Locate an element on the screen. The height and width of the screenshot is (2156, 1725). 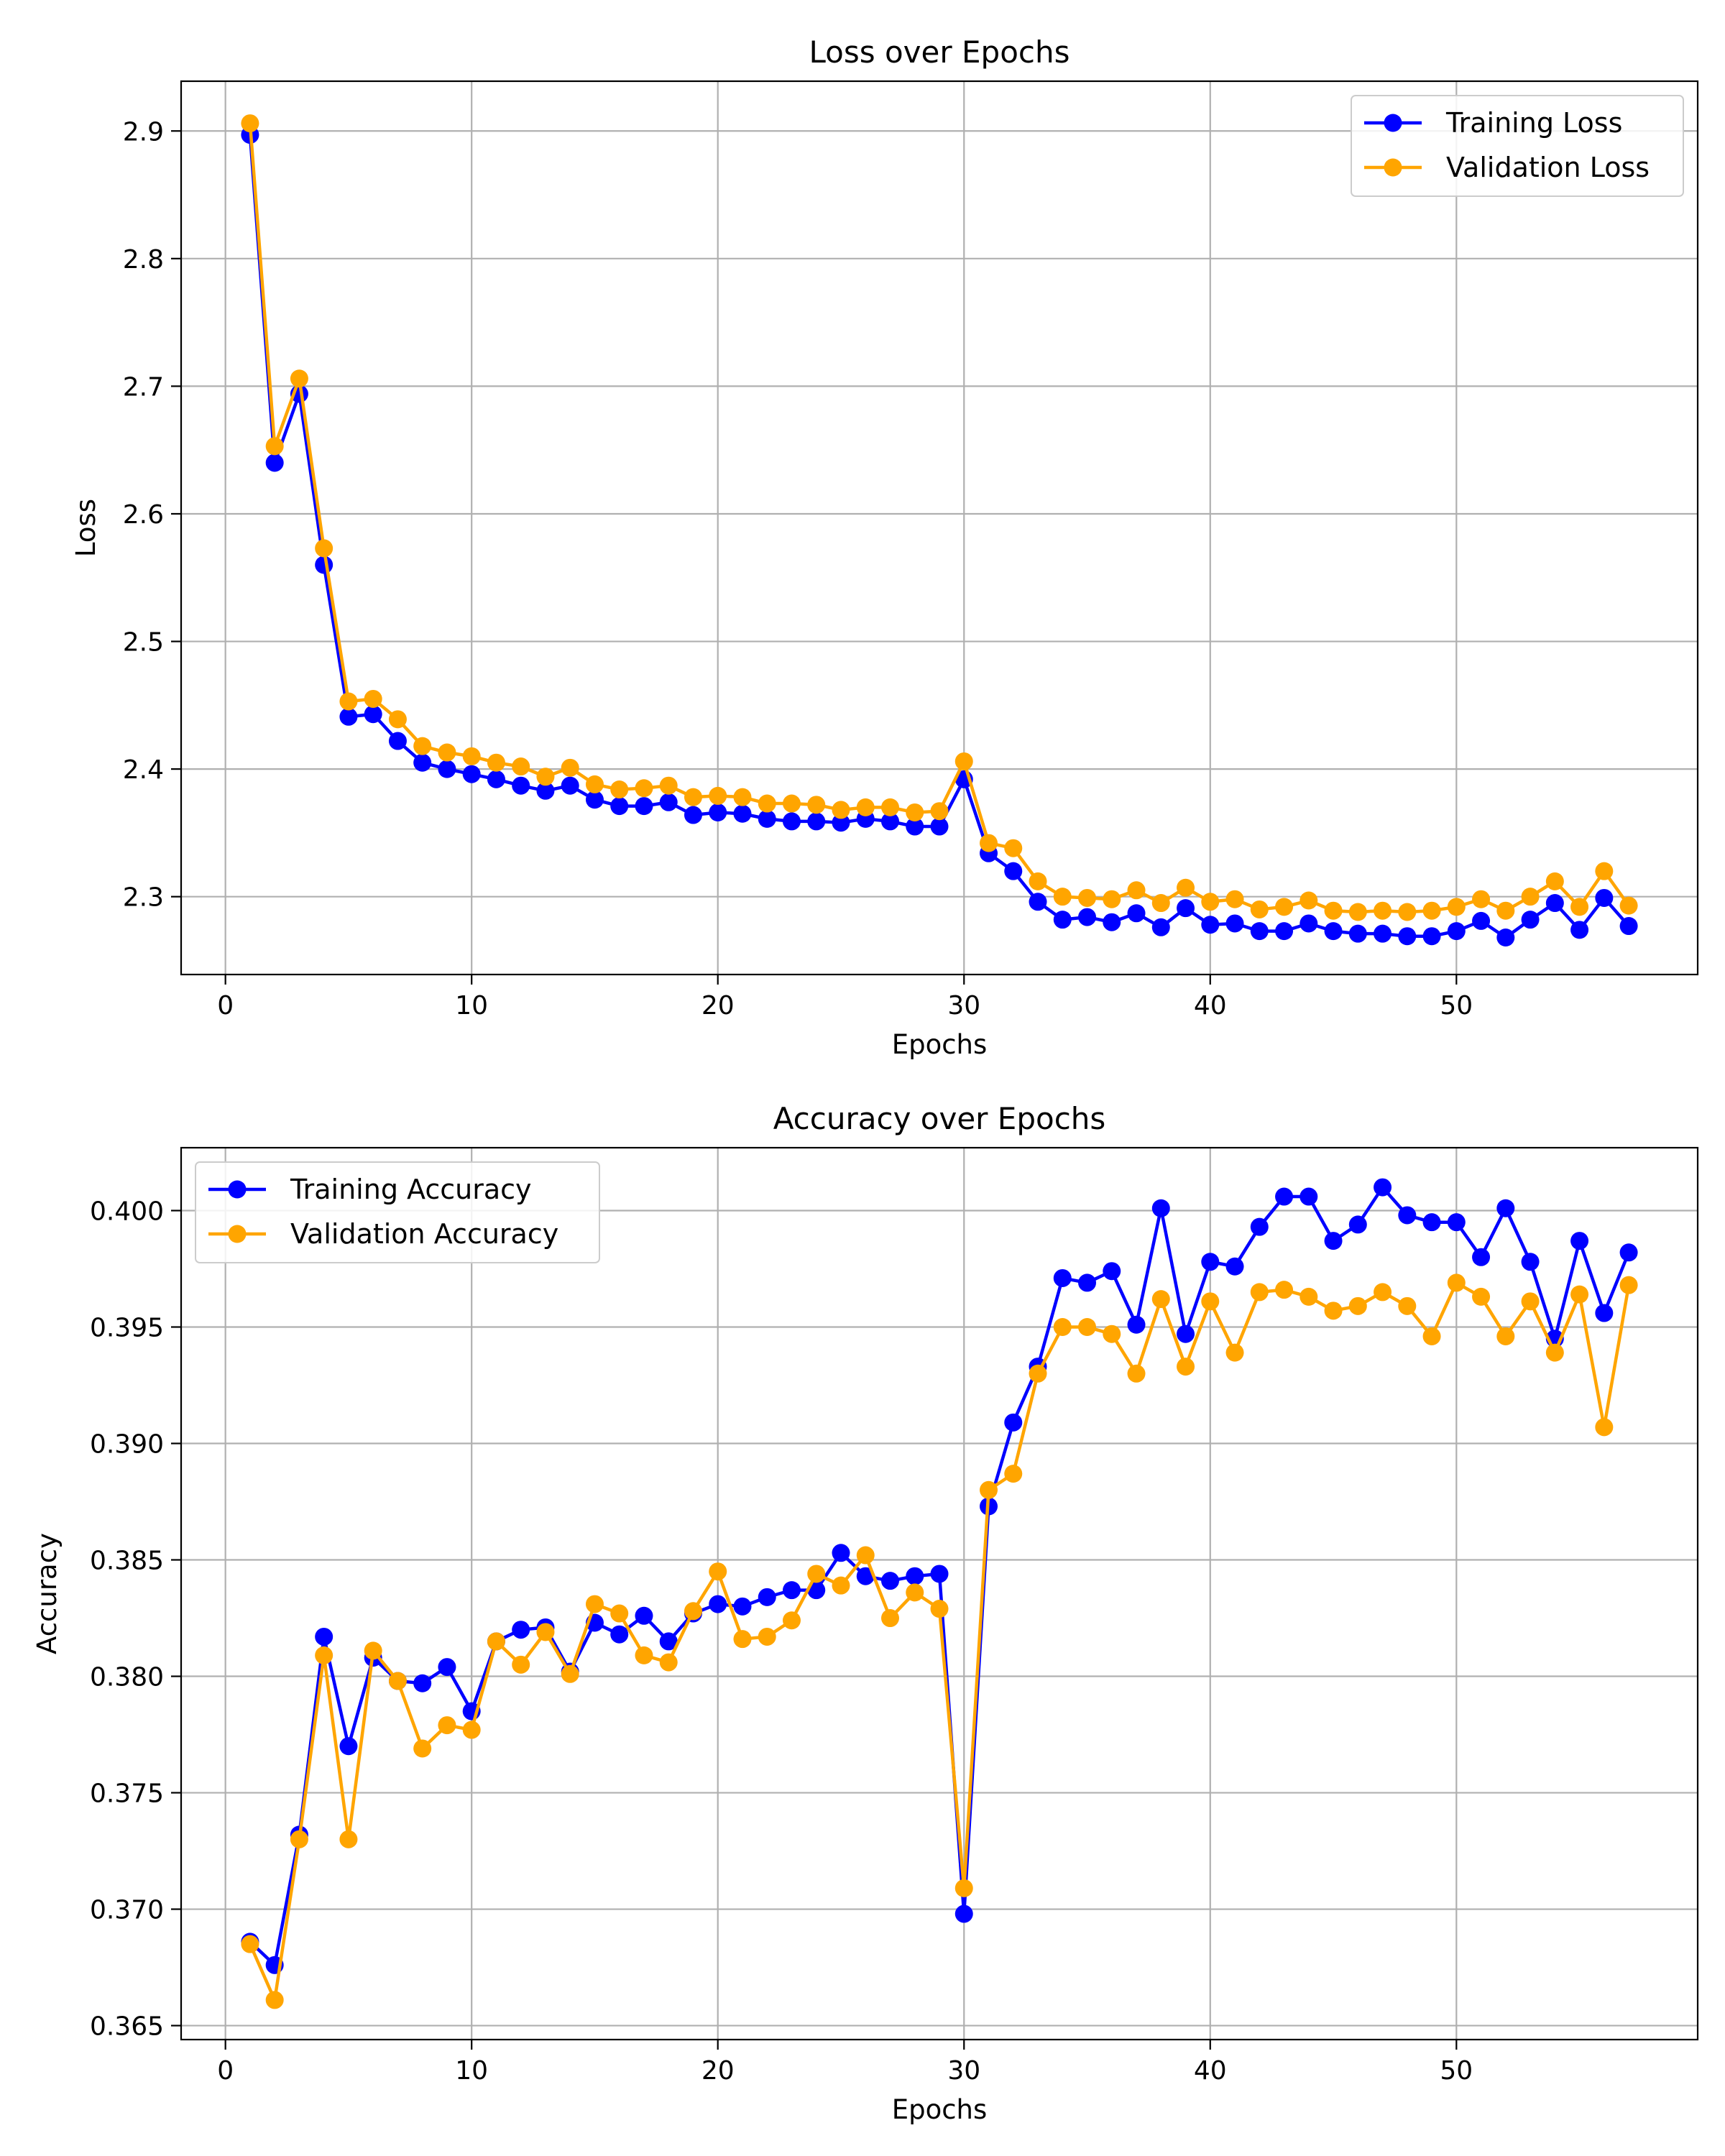
x-tick-label: 20 is located at coordinates (718, 1006).